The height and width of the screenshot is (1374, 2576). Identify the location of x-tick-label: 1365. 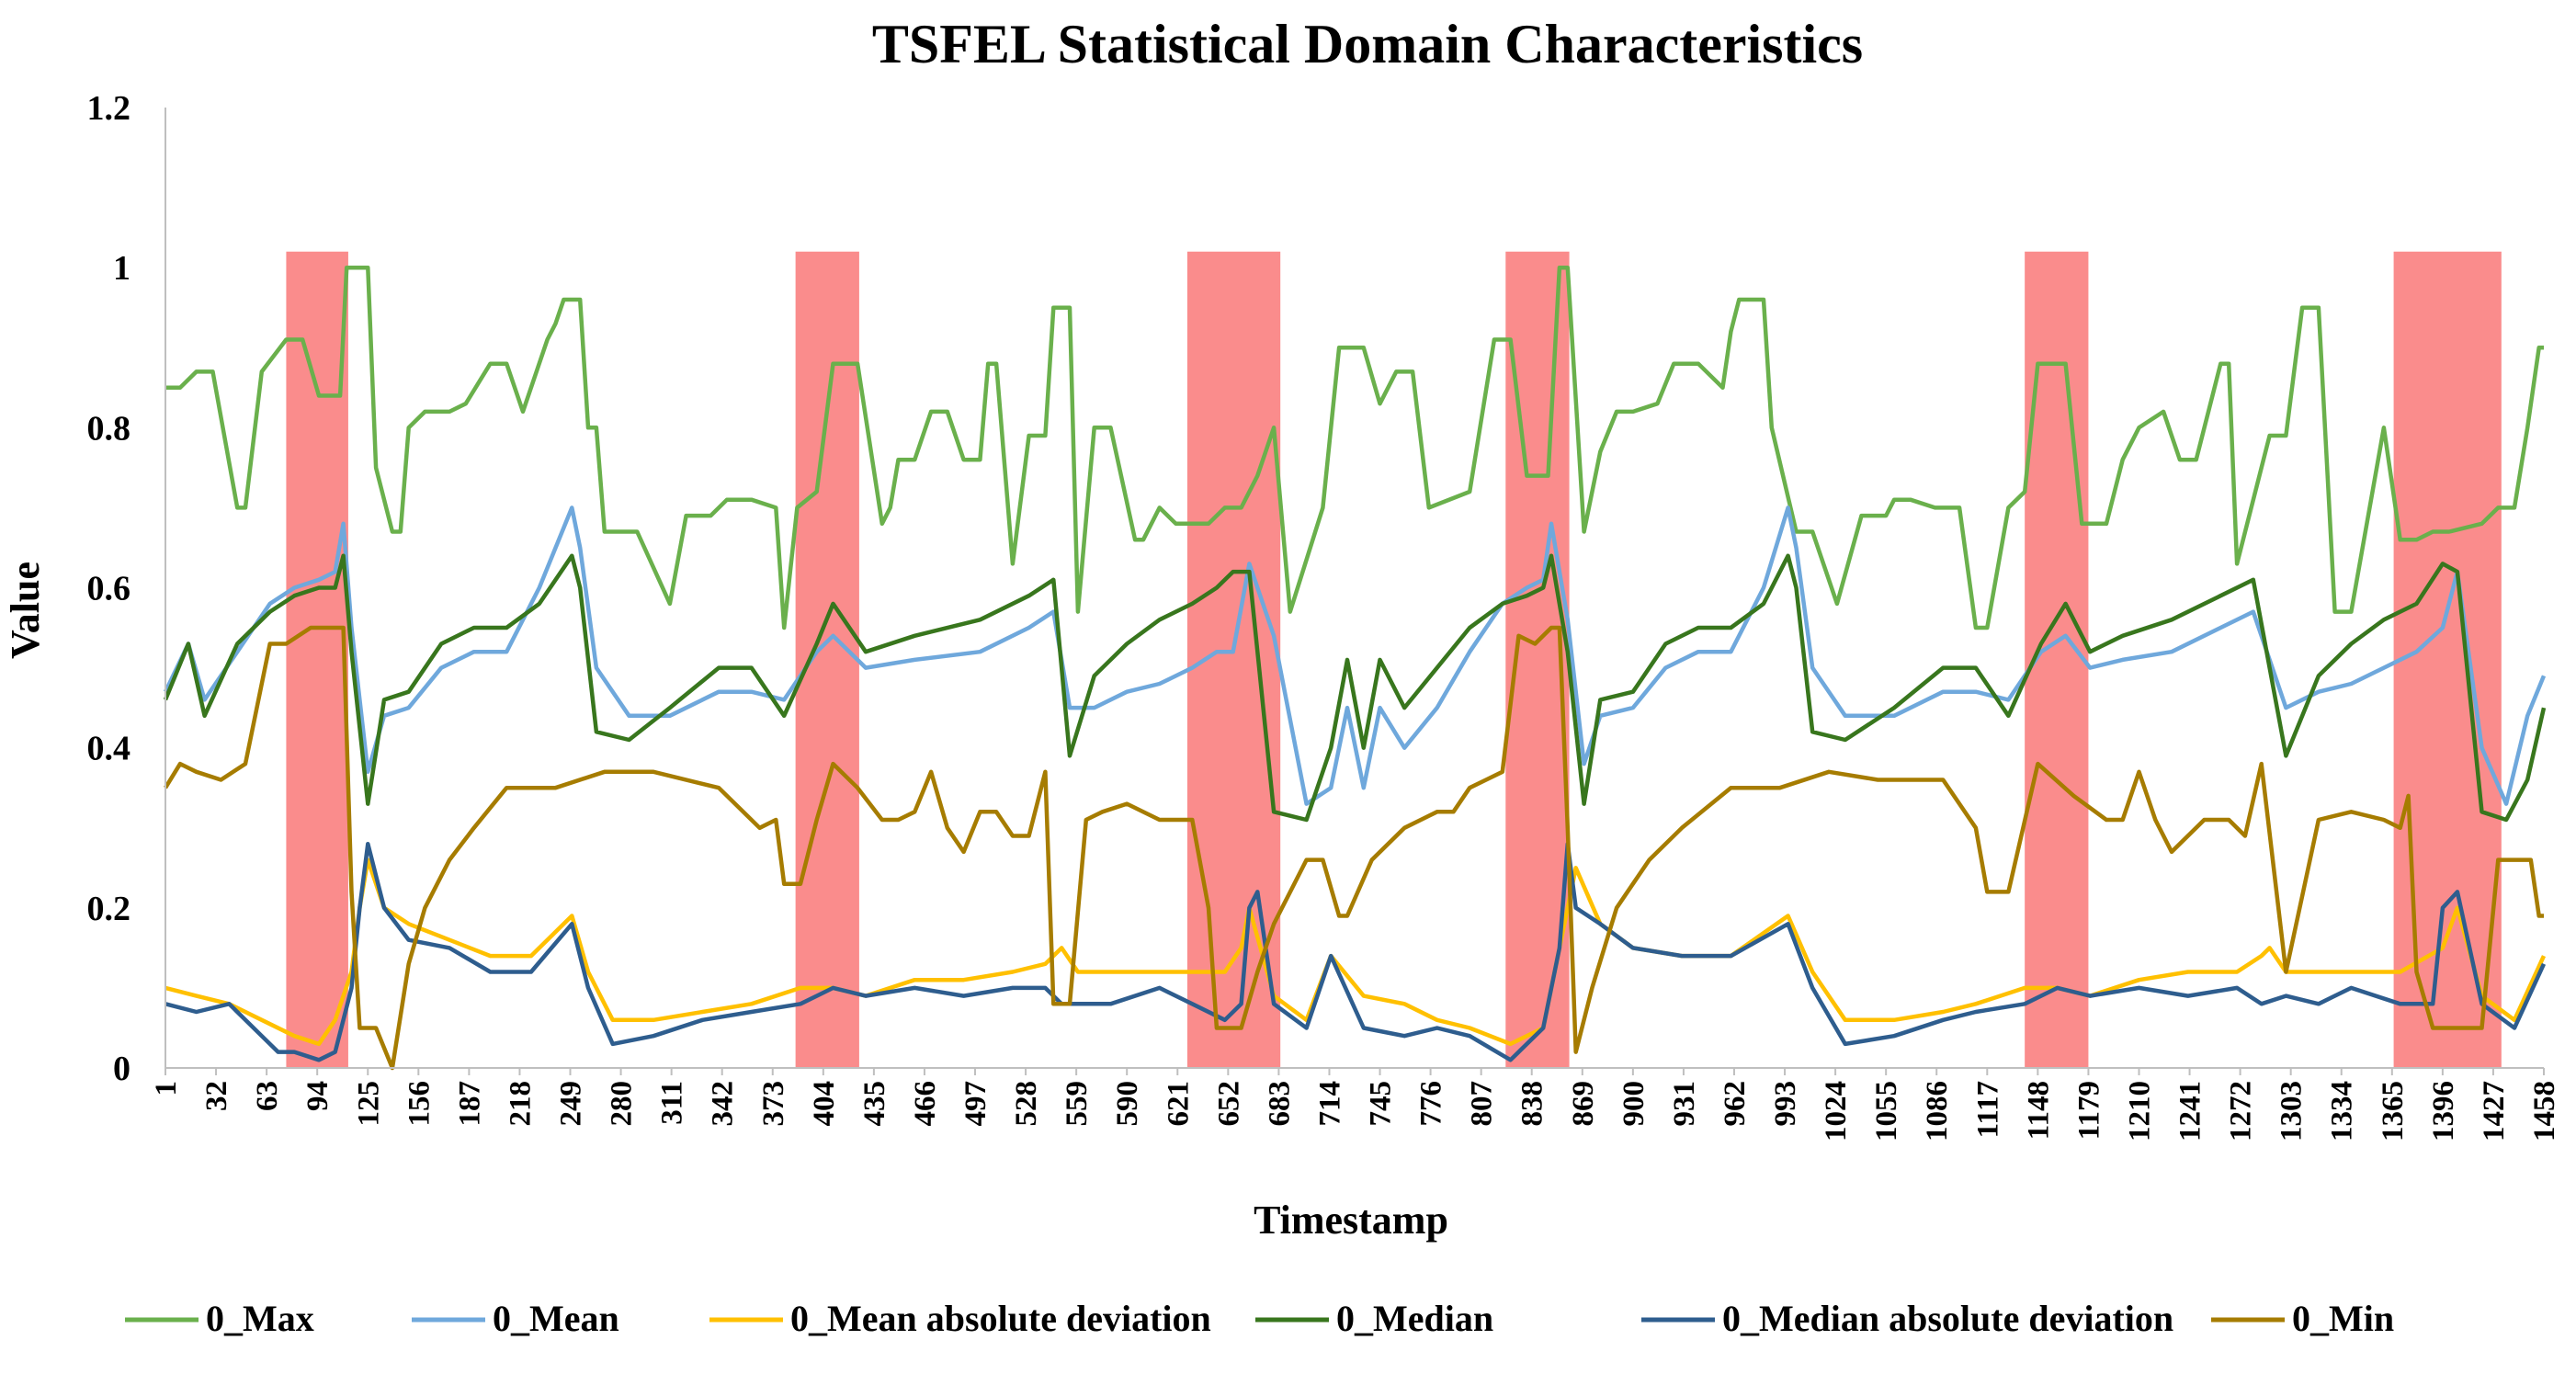
(2393, 1111).